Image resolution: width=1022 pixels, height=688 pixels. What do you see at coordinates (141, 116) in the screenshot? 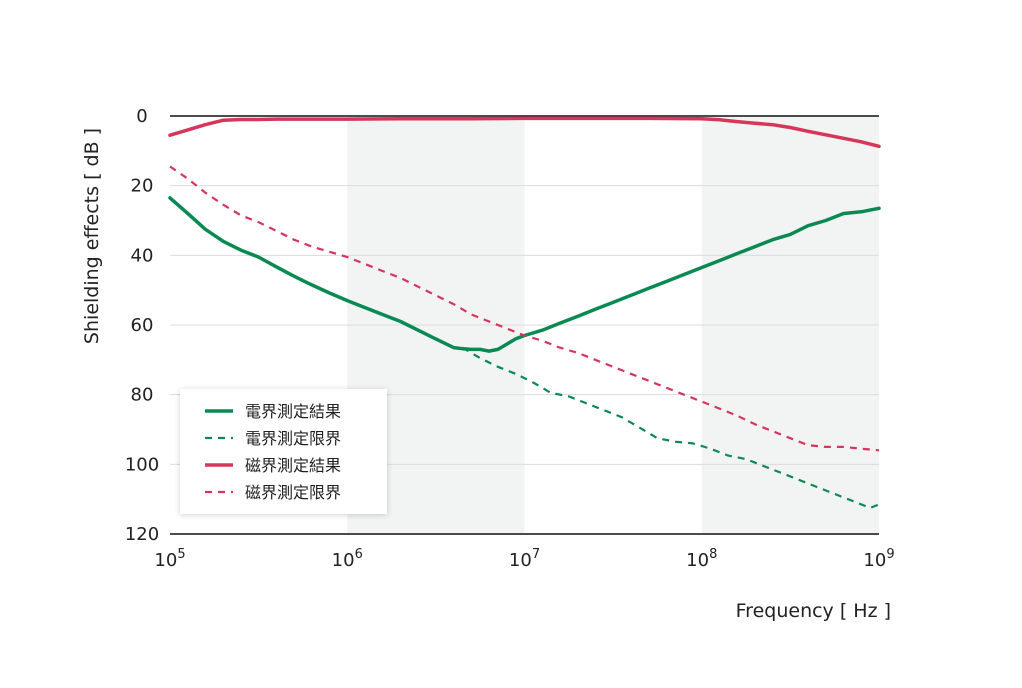
I see `y-tick-label: 0` at bounding box center [141, 116].